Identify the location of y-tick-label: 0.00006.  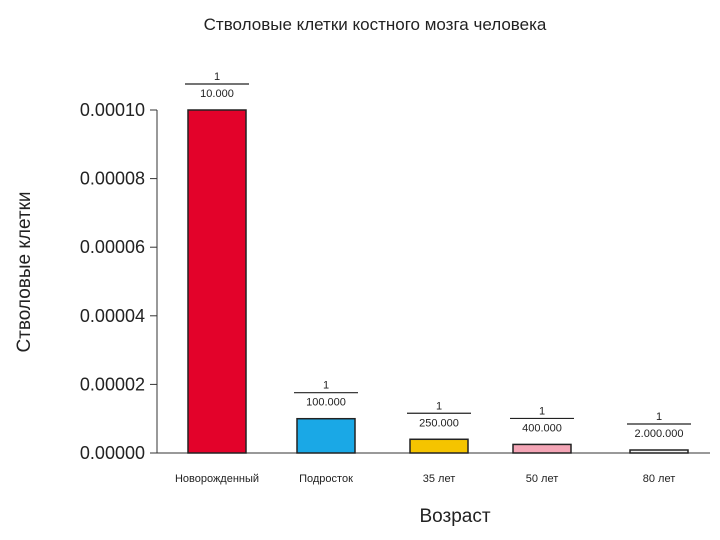
(112, 247).